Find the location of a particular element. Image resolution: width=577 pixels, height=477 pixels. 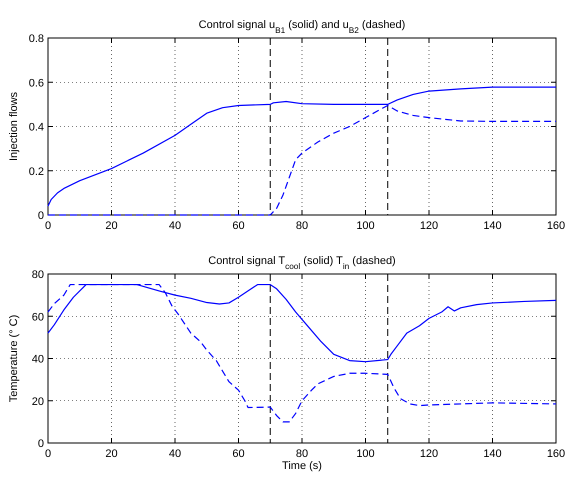

y-tick-label: 60 is located at coordinates (38, 317).